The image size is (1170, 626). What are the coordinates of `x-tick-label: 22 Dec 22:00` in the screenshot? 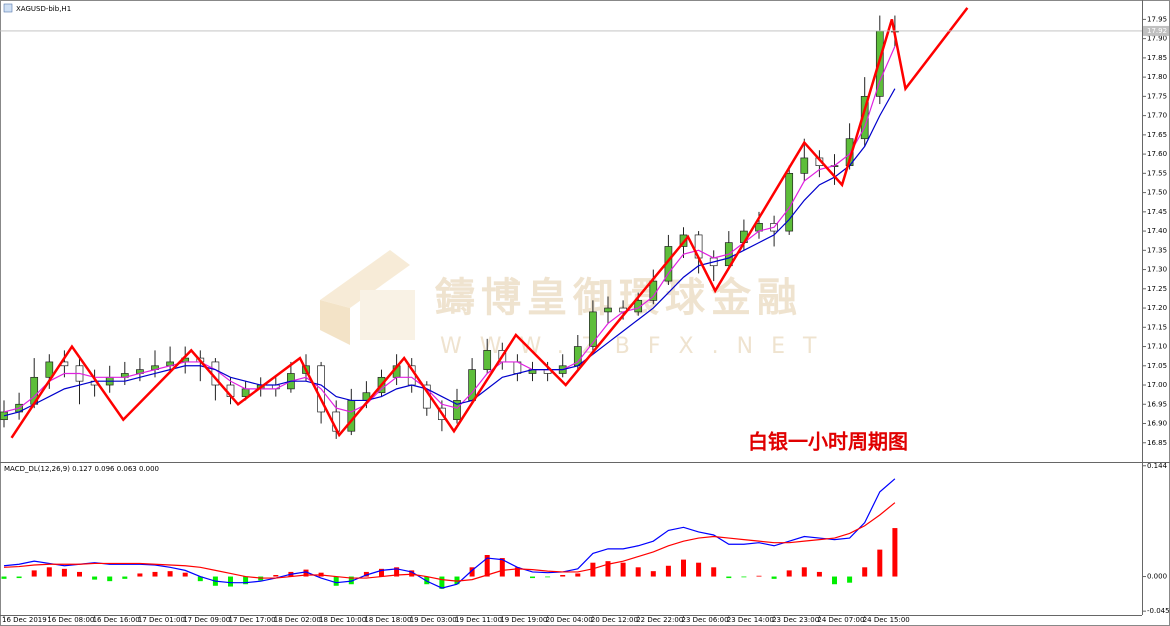 It's located at (659, 620).